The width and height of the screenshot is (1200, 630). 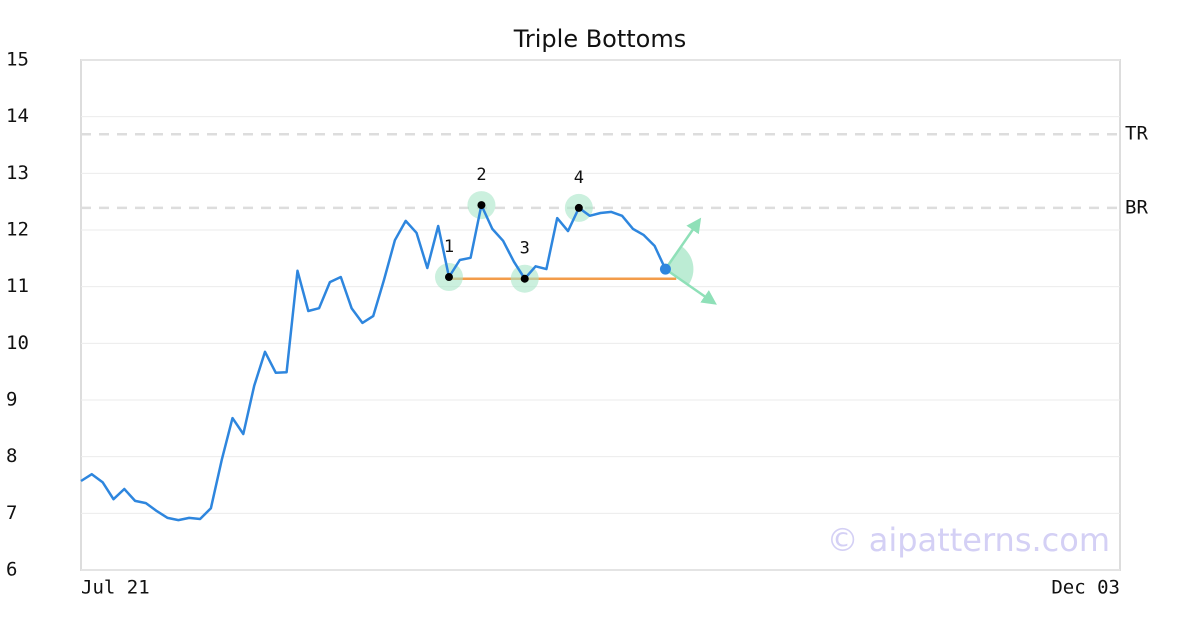 I want to click on y-tick-label: 7, so click(x=11, y=513).